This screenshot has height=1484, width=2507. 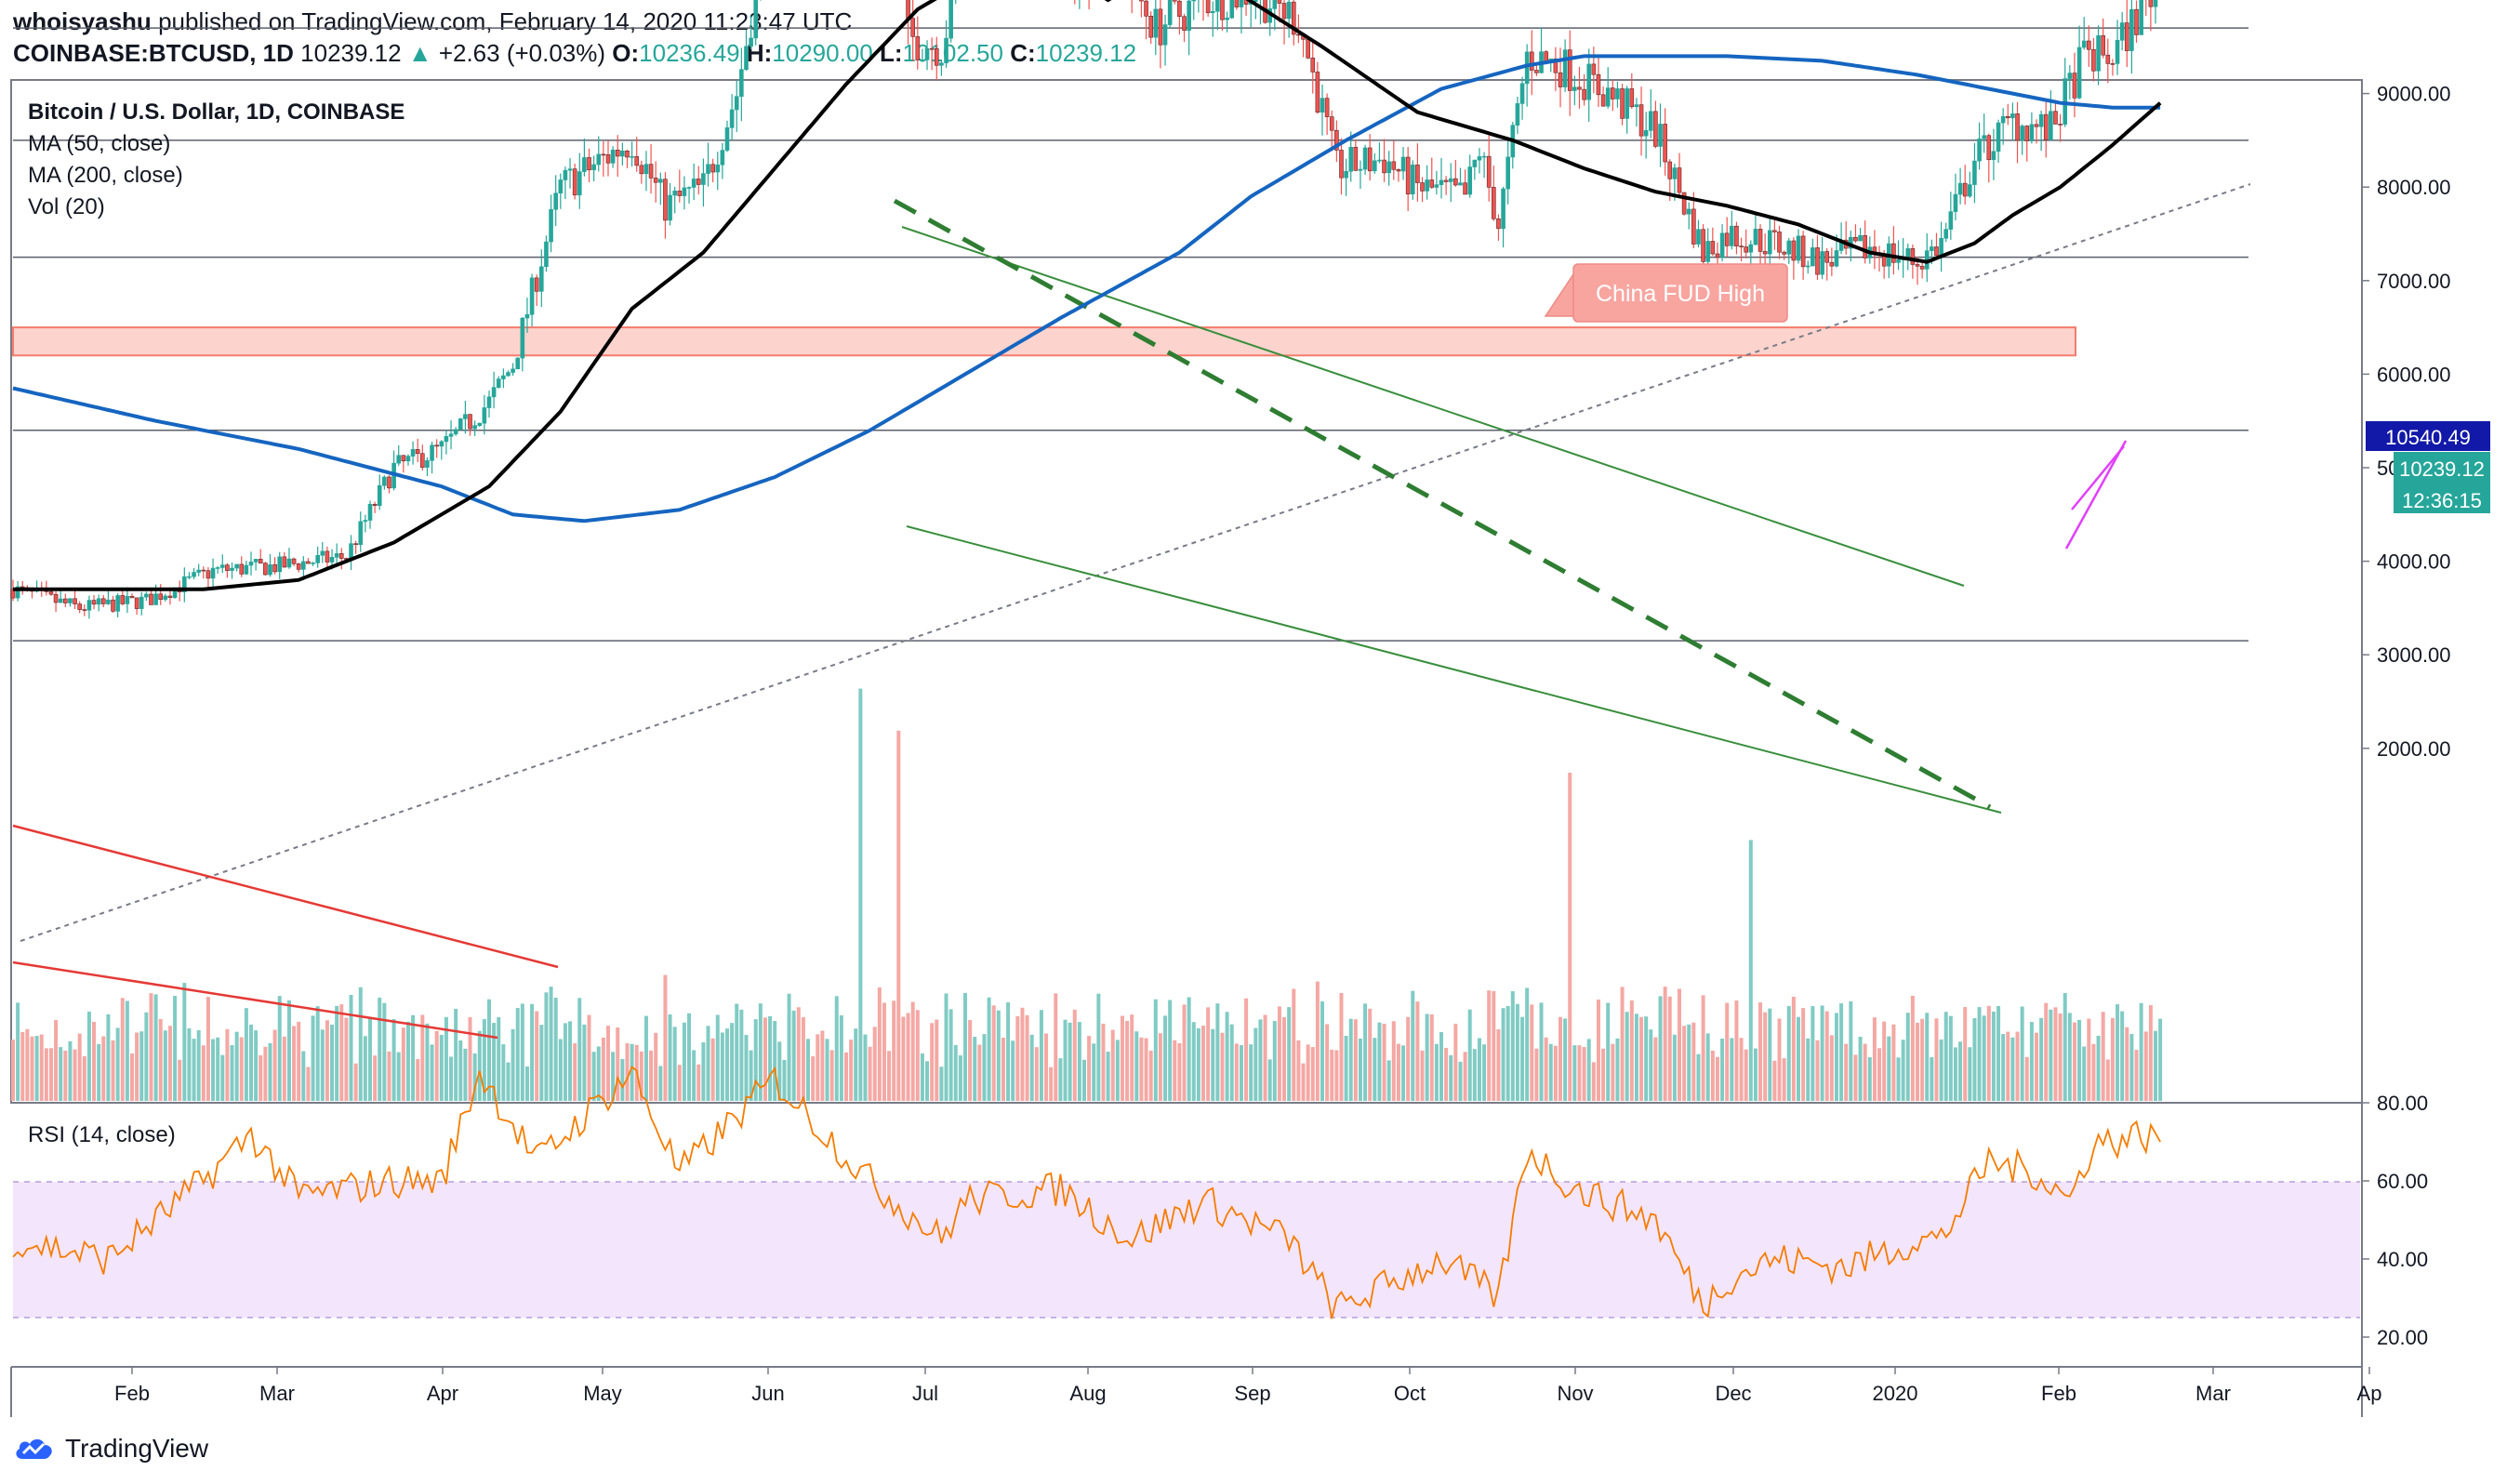 What do you see at coordinates (66, 206) in the screenshot?
I see `legend-volume: Vol (20)` at bounding box center [66, 206].